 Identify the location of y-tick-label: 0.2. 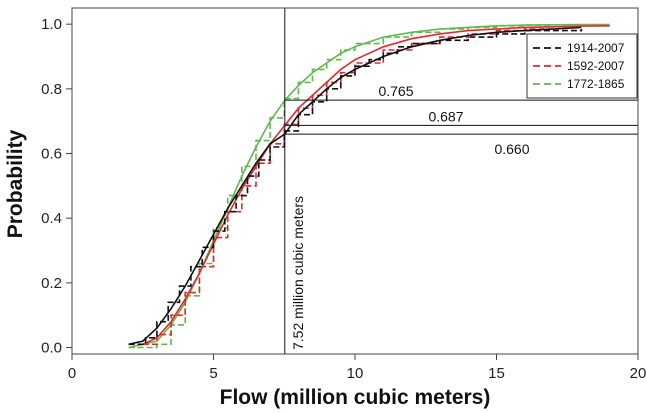
(51, 283).